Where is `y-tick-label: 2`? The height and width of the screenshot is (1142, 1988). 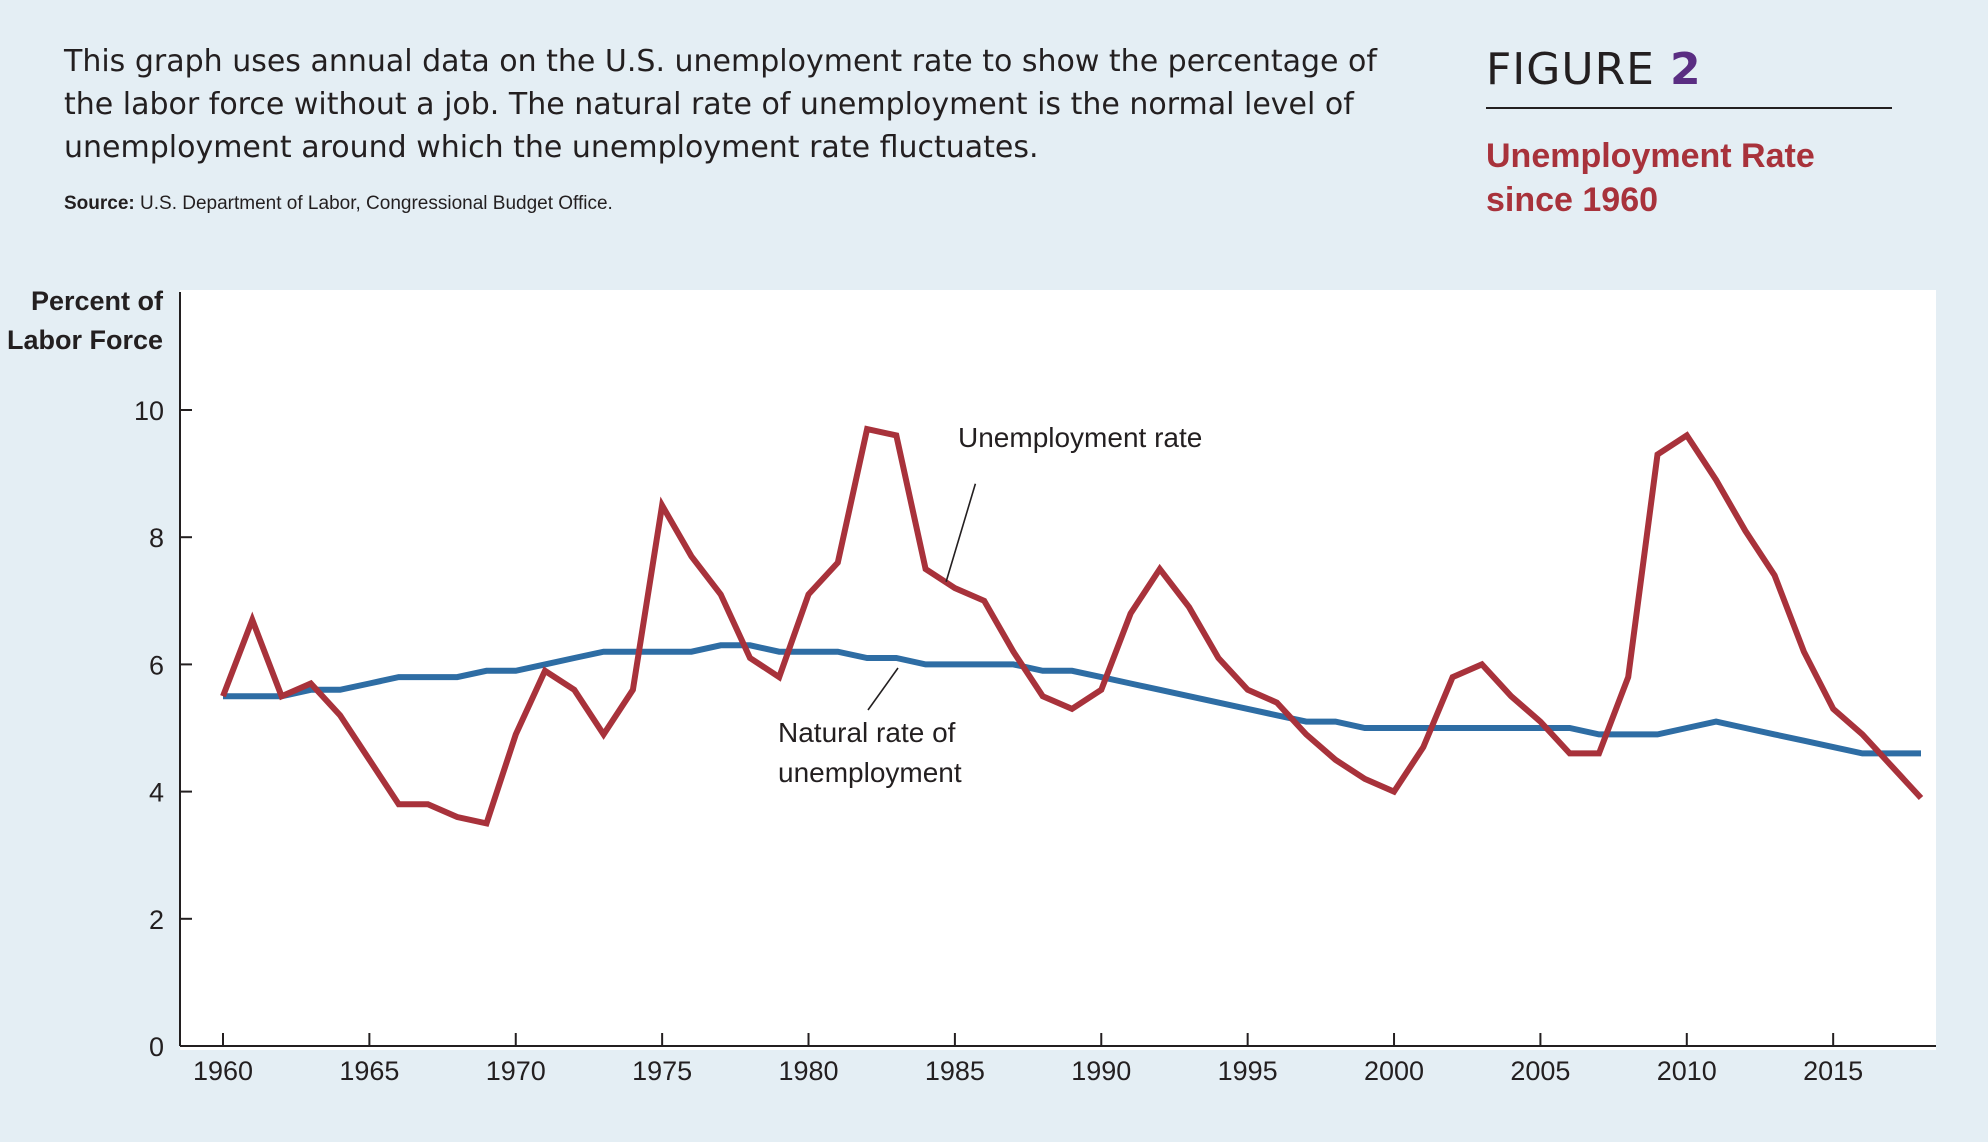
y-tick-label: 2 is located at coordinates (156, 920).